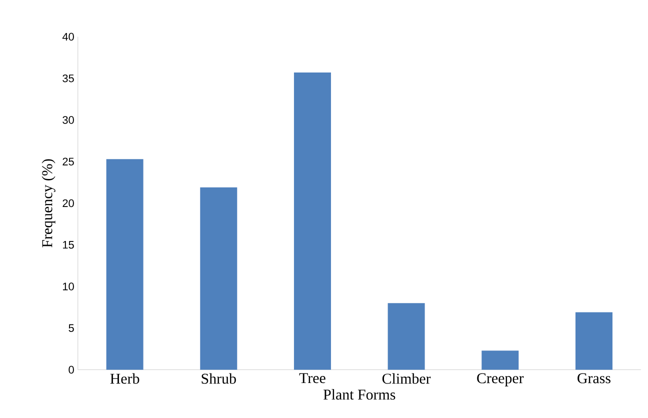 The image size is (648, 418). Describe the element at coordinates (68, 203) in the screenshot. I see `y-tick-label: 20` at that location.